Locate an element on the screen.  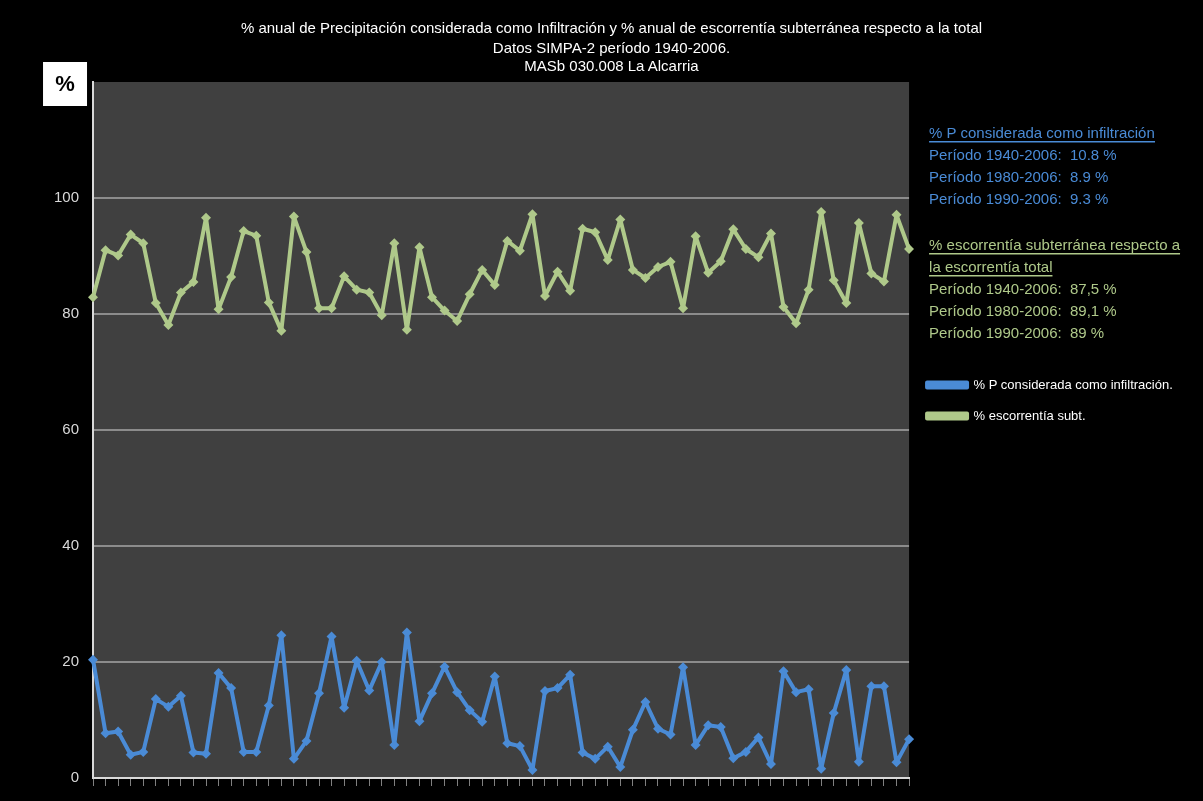
y-tick-label: 80 is located at coordinates (71, 313).